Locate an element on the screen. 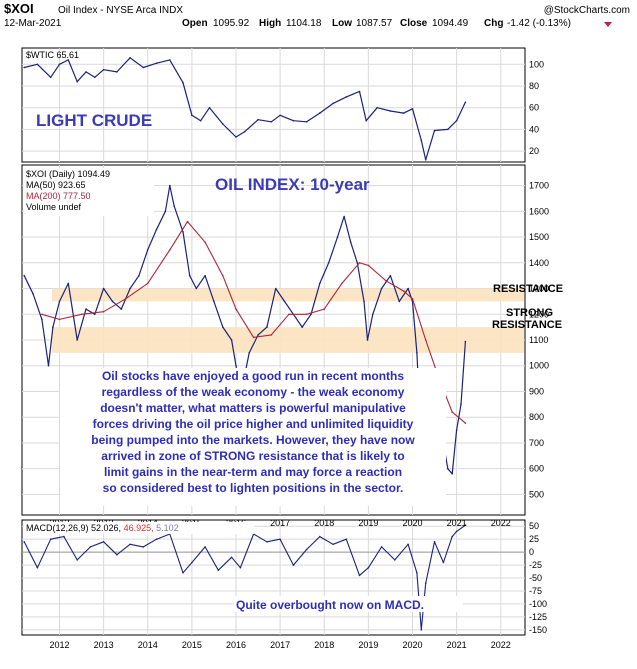 This screenshot has width=637, height=669. x-tick-label: 2013 is located at coordinates (104, 645).